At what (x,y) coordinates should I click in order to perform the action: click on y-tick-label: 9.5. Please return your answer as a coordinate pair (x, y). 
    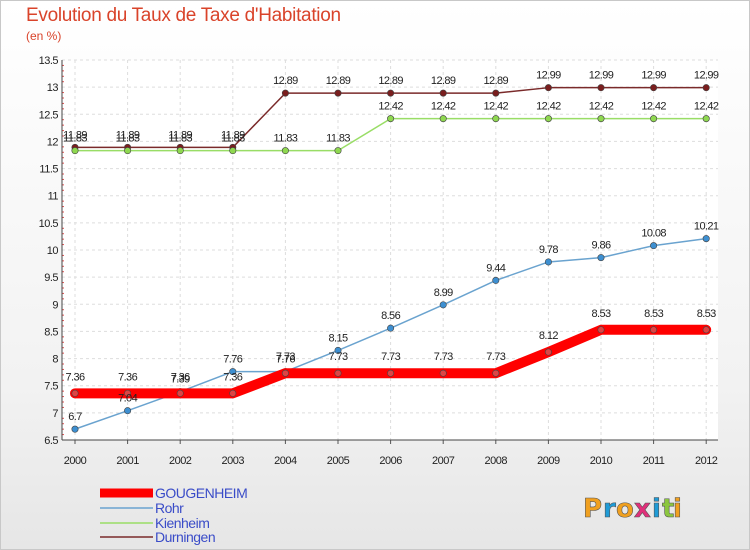
    Looking at the image, I should click on (51, 278).